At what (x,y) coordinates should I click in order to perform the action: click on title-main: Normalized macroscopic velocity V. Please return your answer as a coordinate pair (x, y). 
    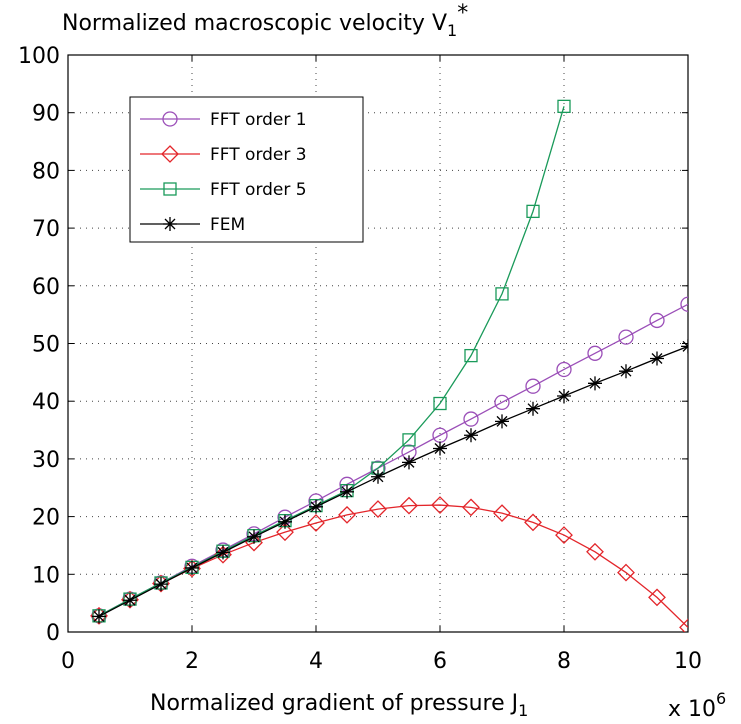
    Looking at the image, I should click on (254, 23).